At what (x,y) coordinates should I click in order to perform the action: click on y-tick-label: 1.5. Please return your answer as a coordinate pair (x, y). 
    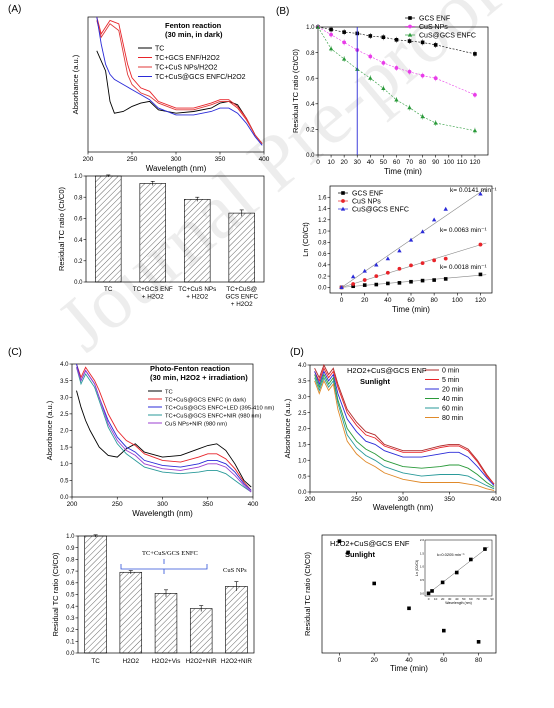
    Looking at the image, I should click on (302, 446).